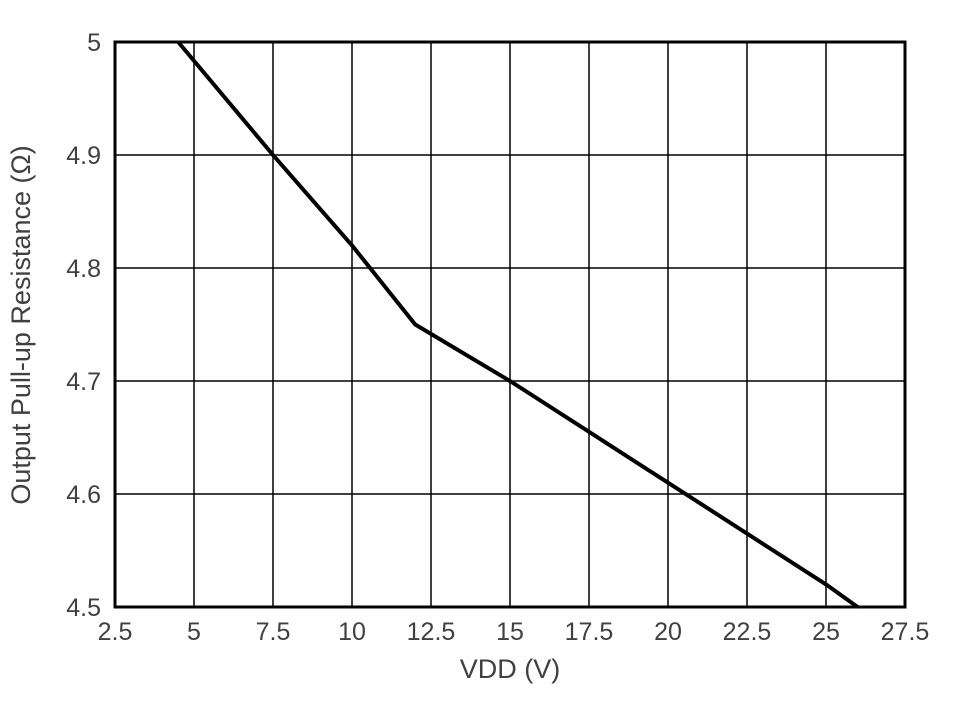 The width and height of the screenshot is (960, 701). I want to click on x-tick-label: 25, so click(826, 632).